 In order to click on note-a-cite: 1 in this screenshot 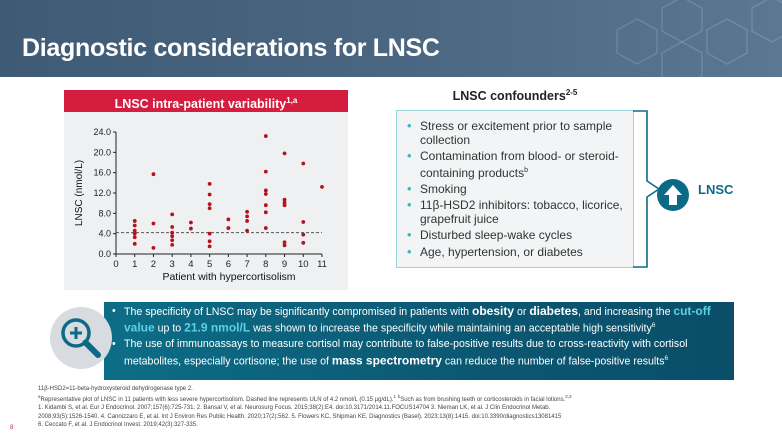, I will do `click(394, 397)`.